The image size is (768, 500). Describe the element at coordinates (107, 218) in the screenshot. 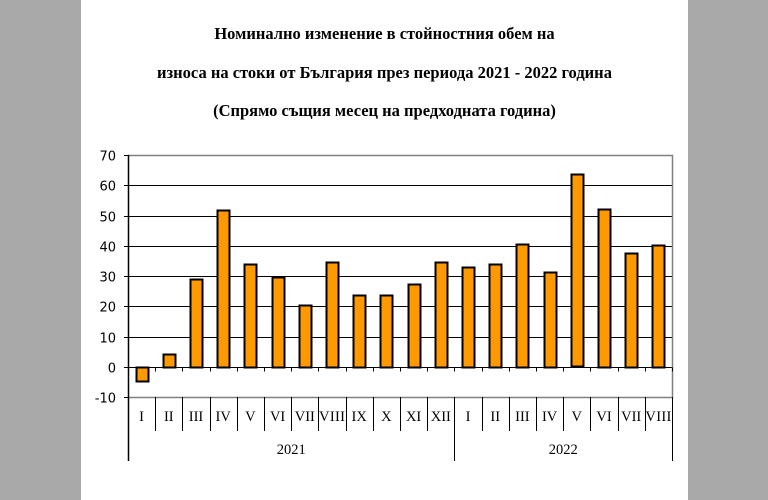

I see `y-tick-label: 50` at that location.